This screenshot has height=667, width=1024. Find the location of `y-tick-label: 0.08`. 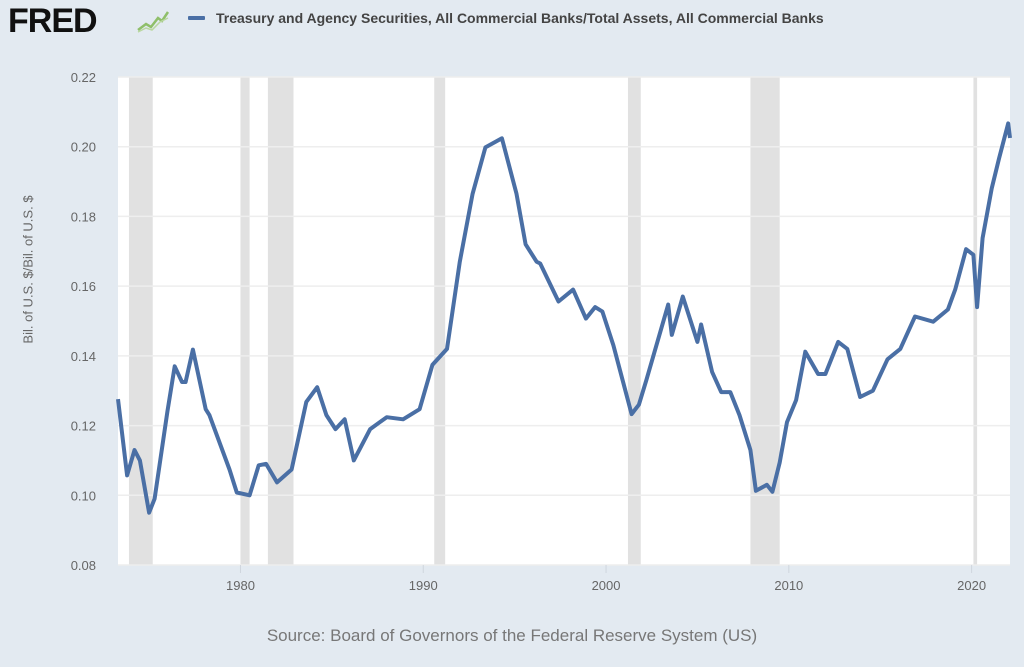

y-tick-label: 0.08 is located at coordinates (83, 565).